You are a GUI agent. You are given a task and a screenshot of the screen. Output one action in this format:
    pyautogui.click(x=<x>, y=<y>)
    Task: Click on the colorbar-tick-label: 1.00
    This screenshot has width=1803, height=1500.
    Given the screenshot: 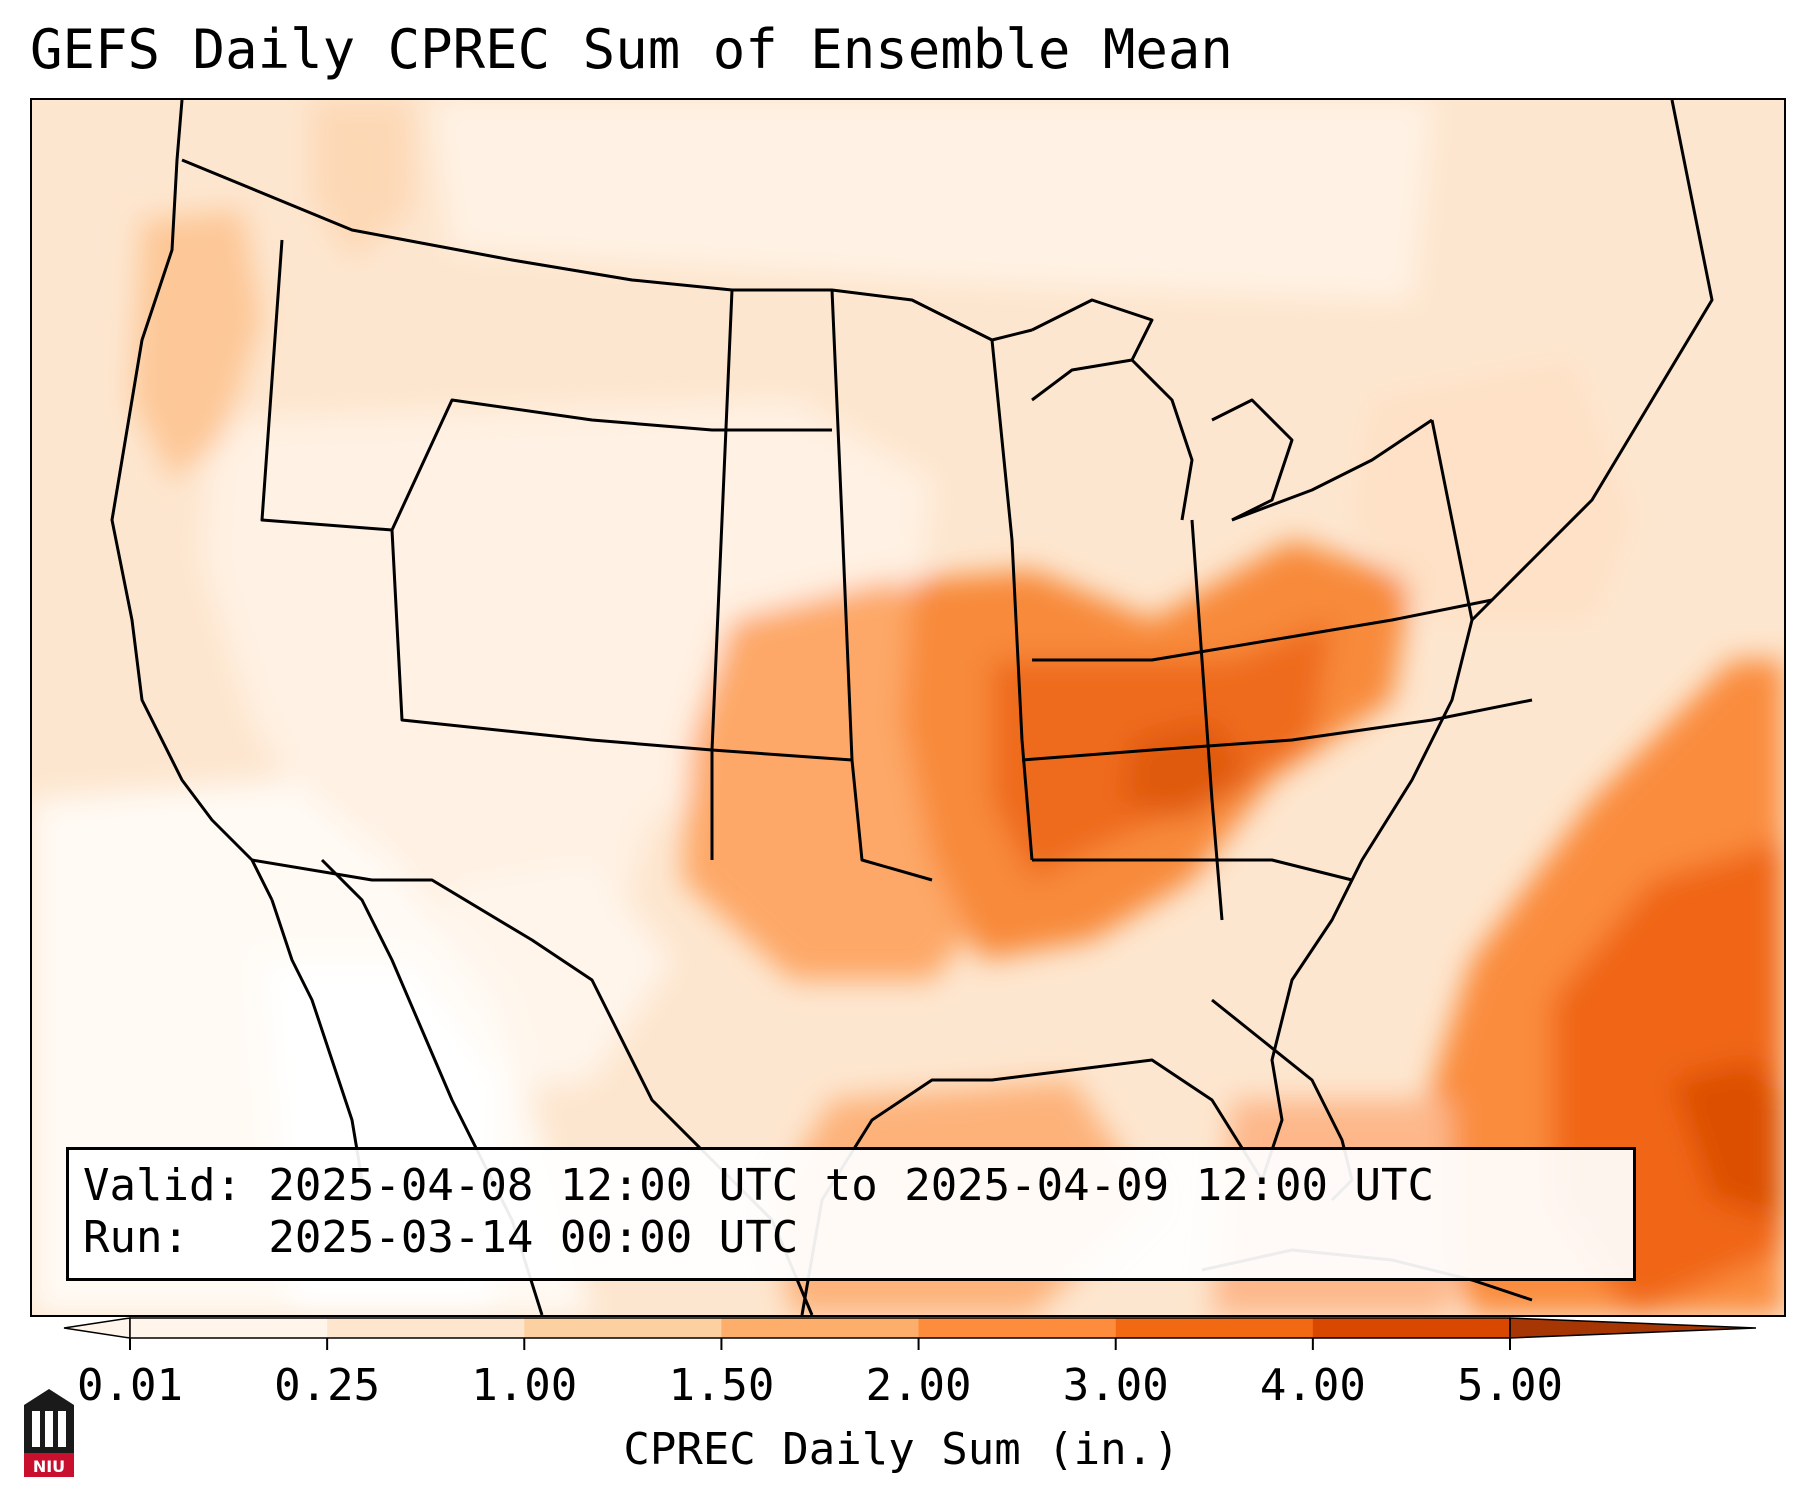 What is the action you would take?
    pyautogui.click(x=524, y=1385)
    